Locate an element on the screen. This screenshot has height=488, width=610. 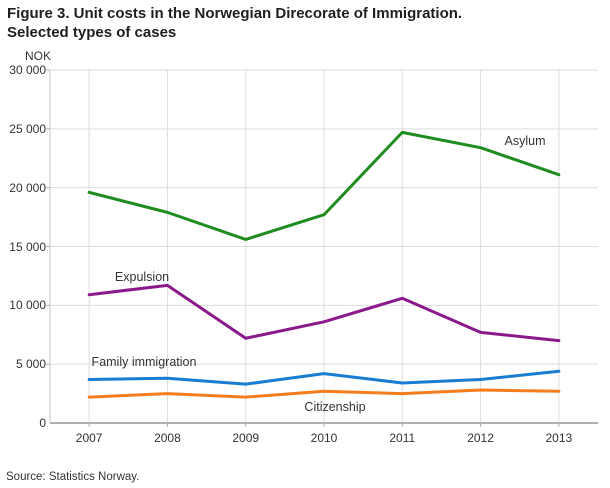
figure-subtitle: Selected types of cases is located at coordinates (92, 32).